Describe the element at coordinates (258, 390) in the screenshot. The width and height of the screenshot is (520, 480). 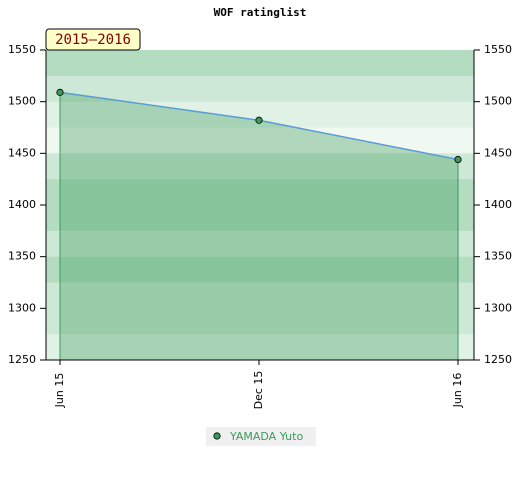
I see `x-tick-label: Dec 15` at that location.